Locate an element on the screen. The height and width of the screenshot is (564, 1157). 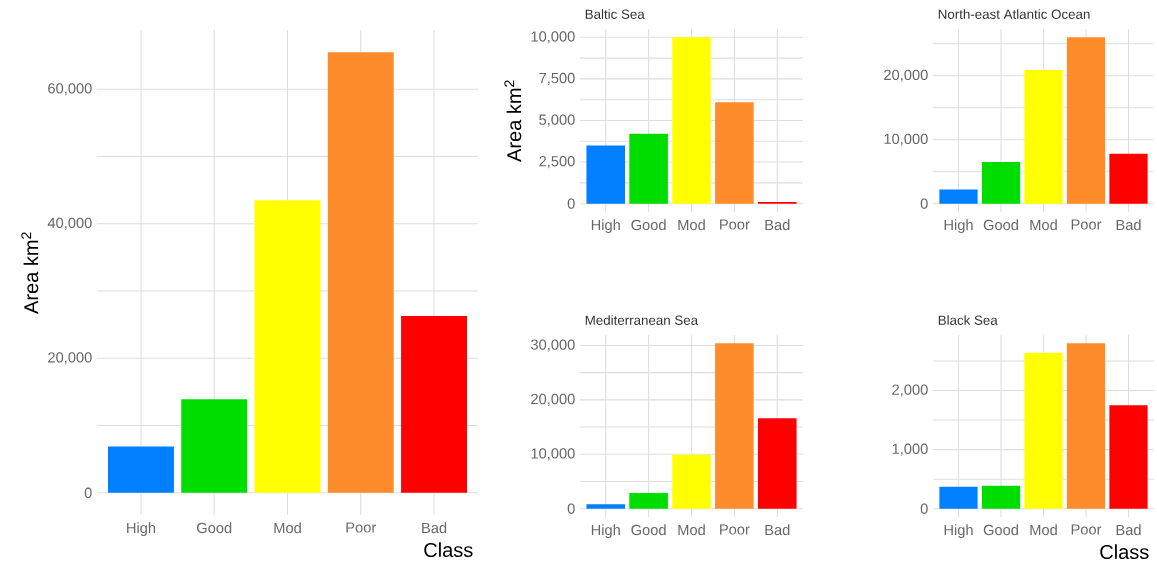
y-tick-label: 40,000 is located at coordinates (69, 224).